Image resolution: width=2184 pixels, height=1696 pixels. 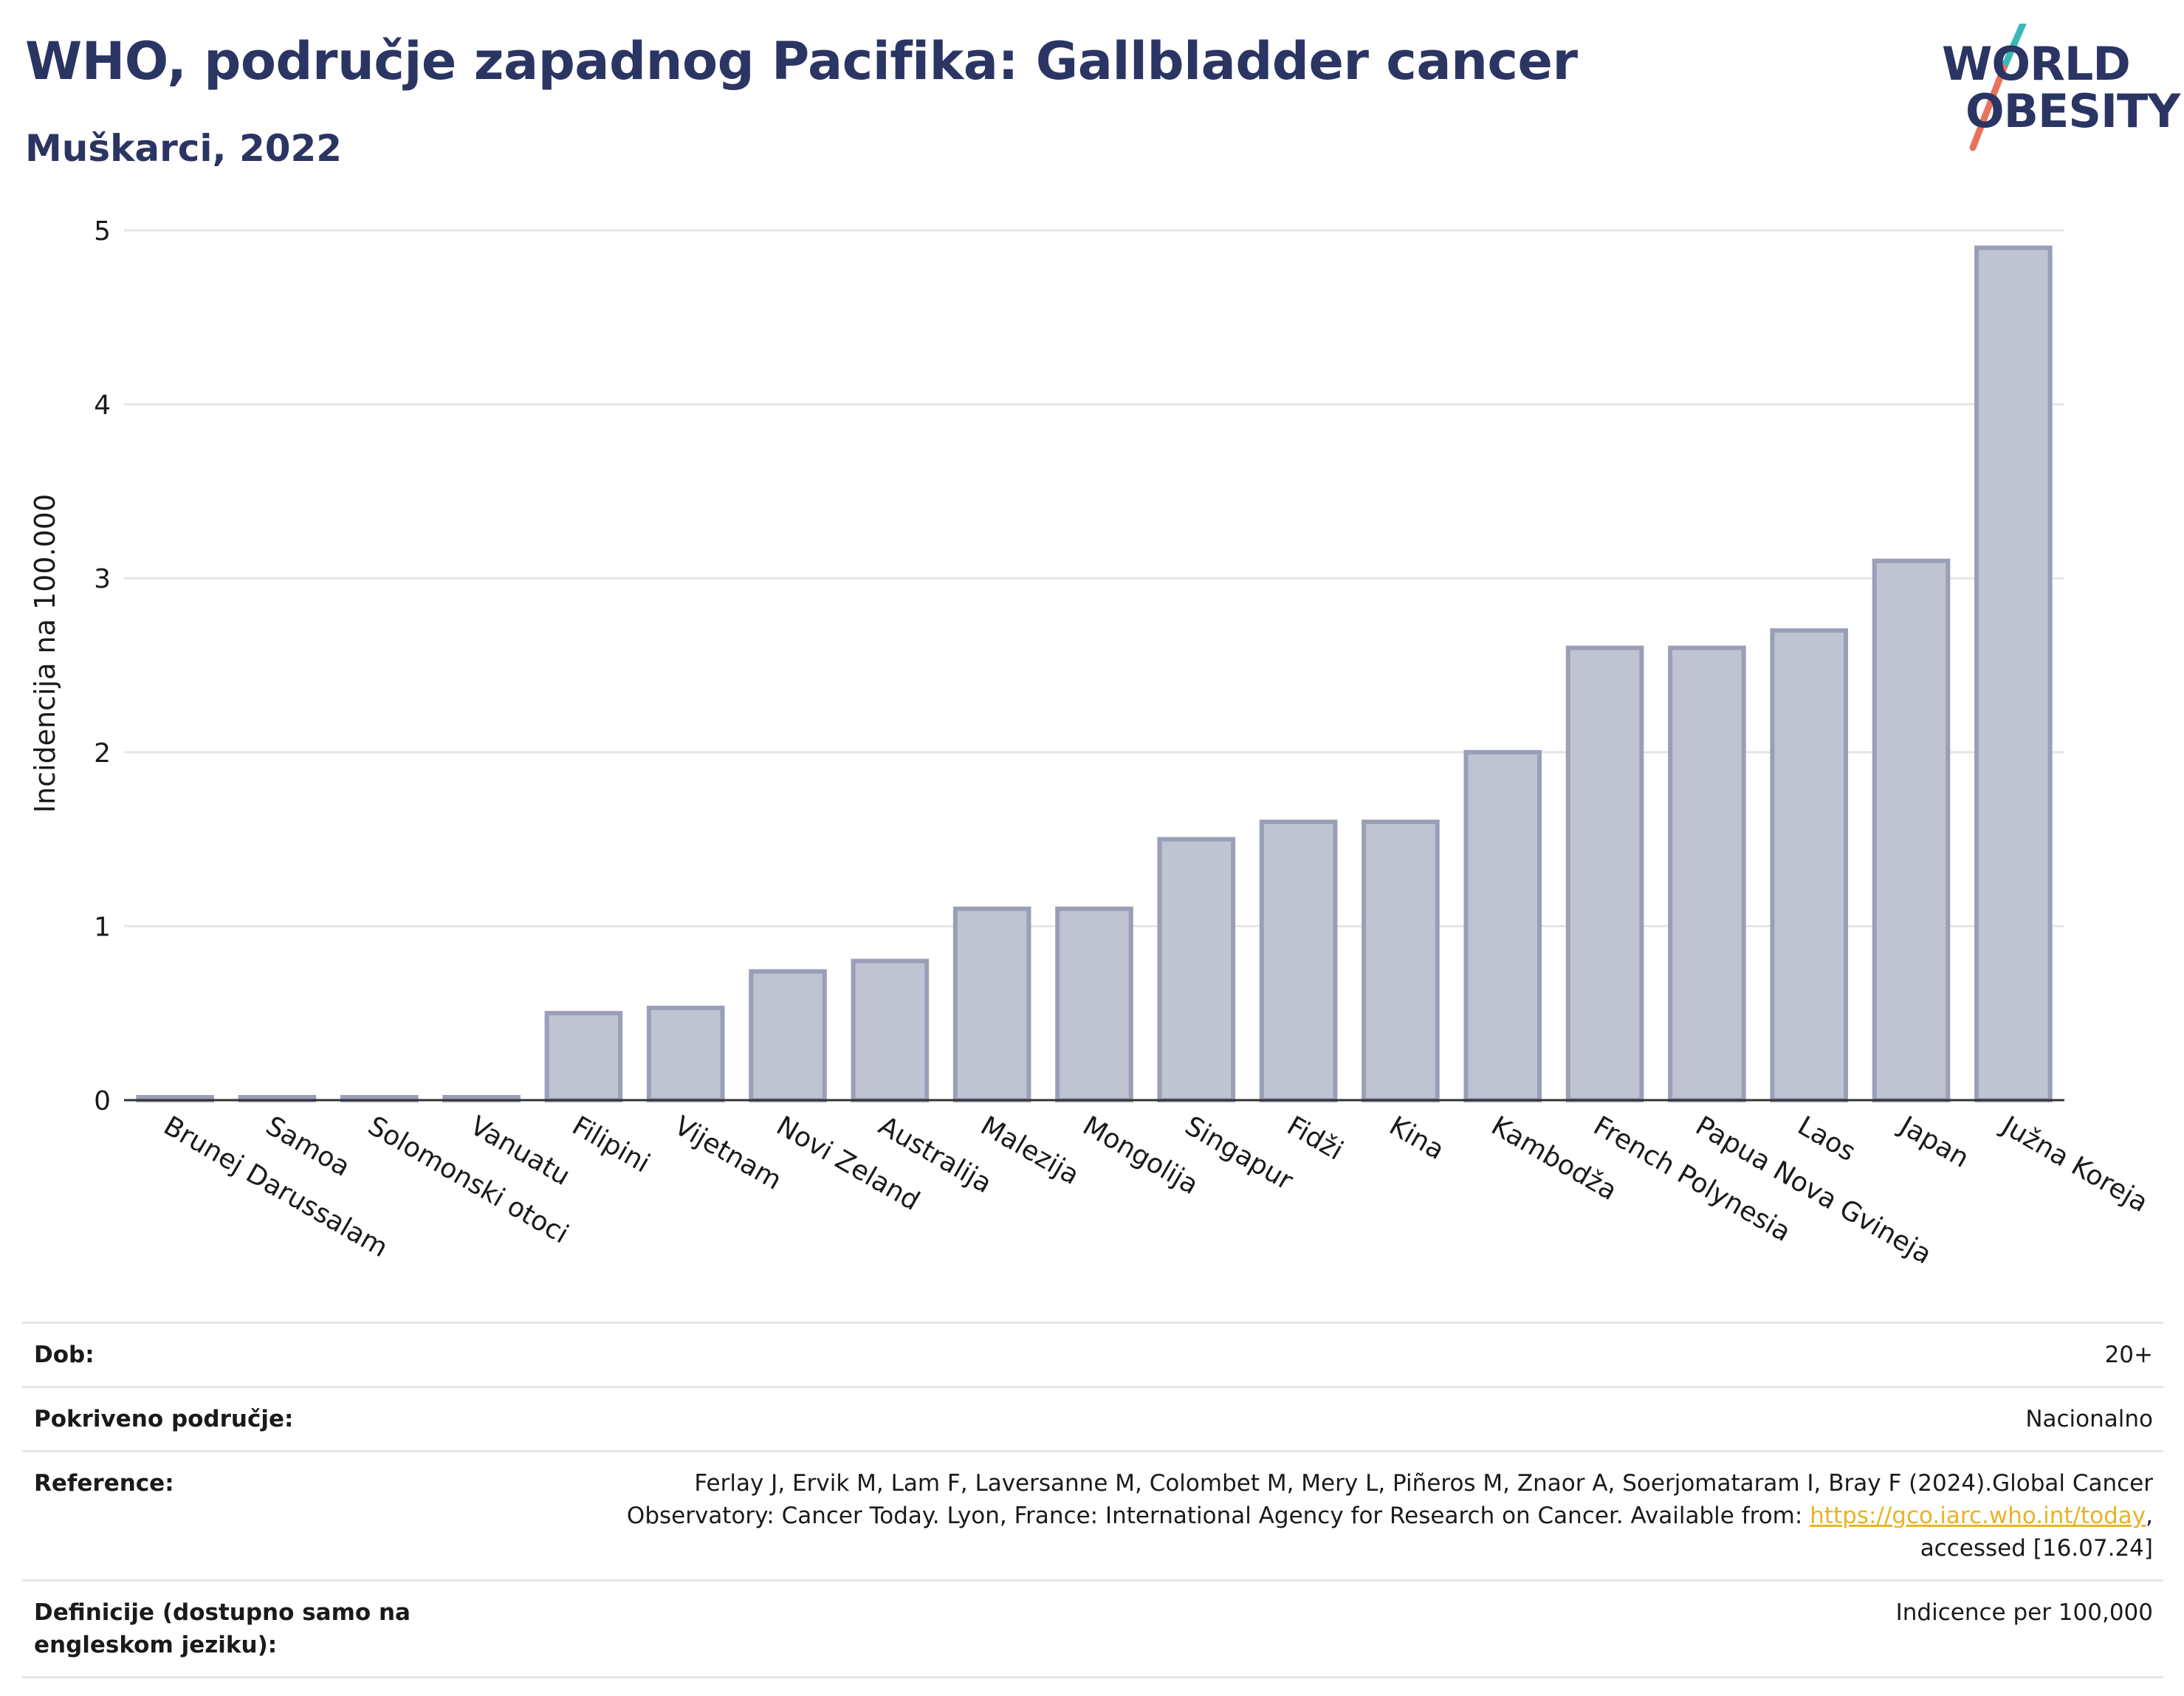 I want to click on x-tick-label: Kina, so click(x=1417, y=1138).